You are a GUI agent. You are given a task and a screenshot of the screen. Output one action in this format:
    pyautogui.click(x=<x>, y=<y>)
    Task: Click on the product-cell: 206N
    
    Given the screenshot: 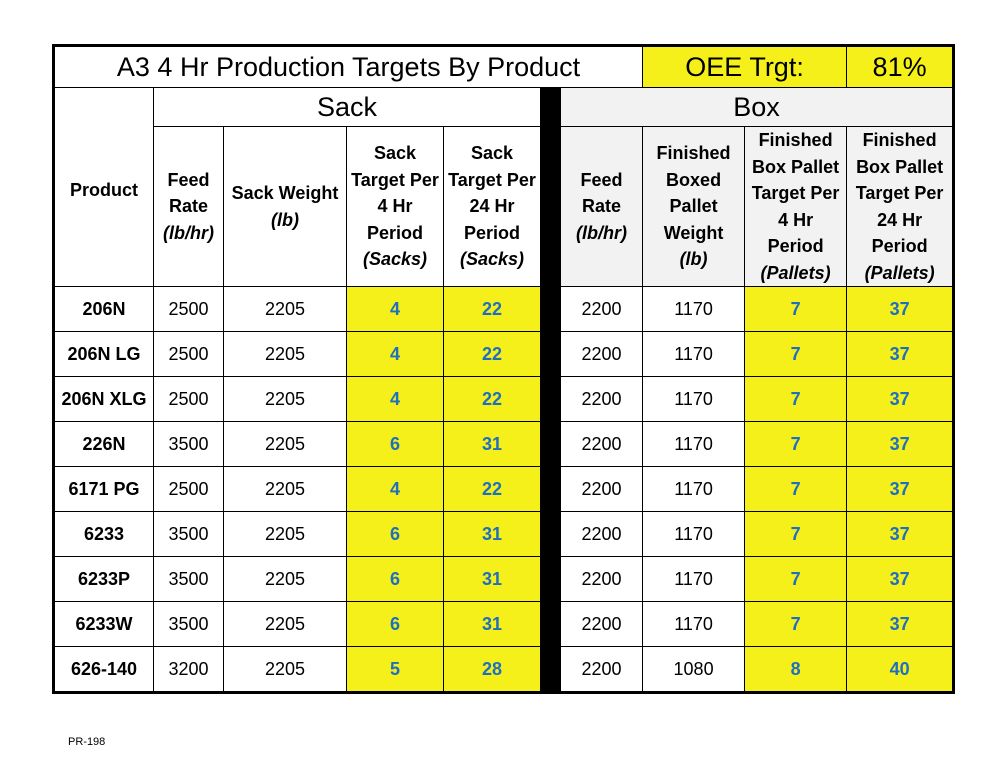 What is the action you would take?
    pyautogui.click(x=103, y=309)
    